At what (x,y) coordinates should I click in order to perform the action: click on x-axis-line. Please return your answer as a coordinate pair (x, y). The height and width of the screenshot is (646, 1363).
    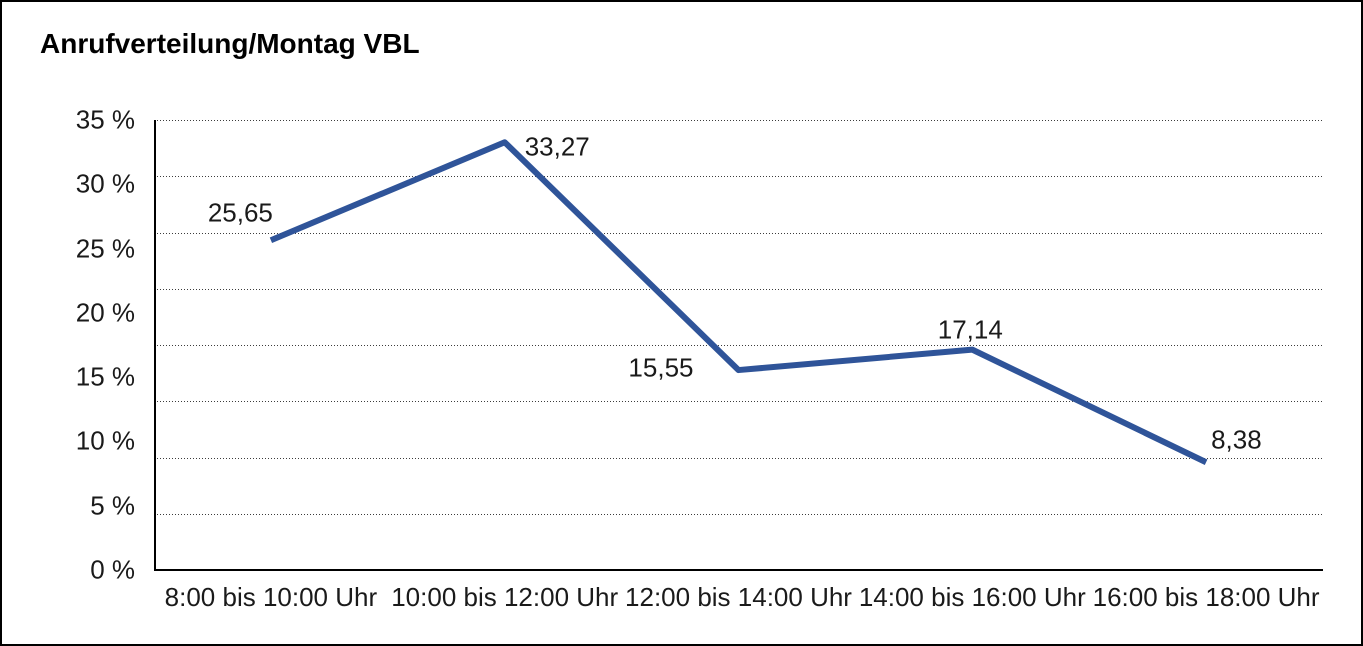
    Looking at the image, I should click on (738, 570).